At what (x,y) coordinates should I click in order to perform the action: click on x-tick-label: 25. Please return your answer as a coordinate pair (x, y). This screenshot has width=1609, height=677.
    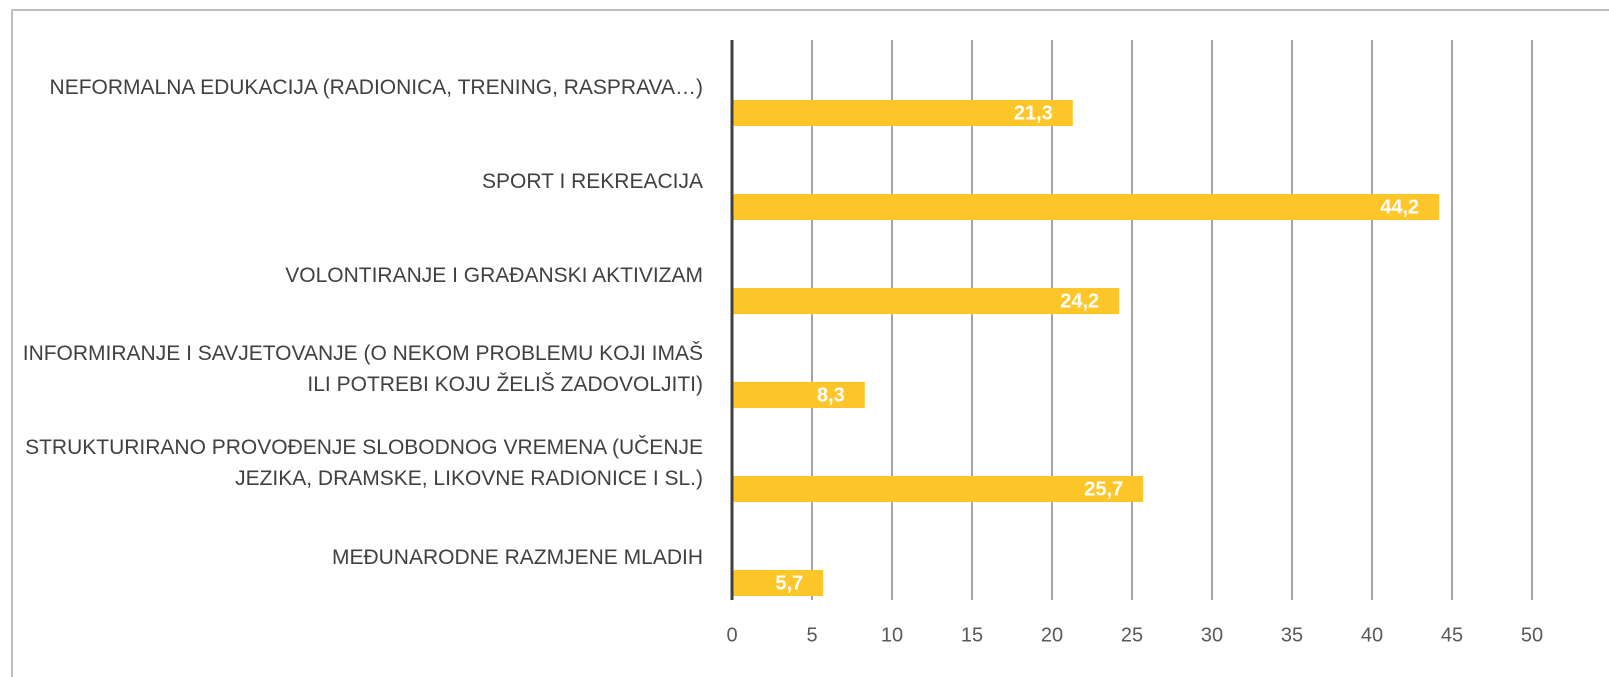
    Looking at the image, I should click on (1132, 635).